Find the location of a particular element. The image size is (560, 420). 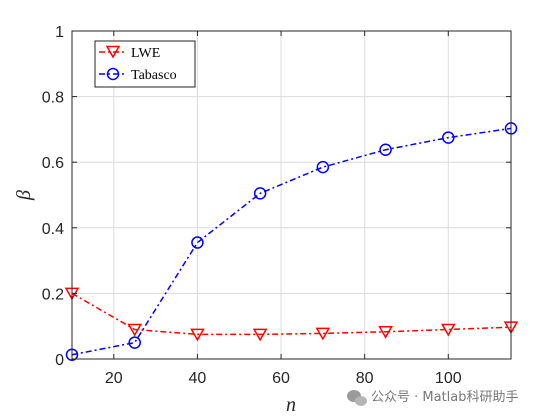

x-tick-label: 80 is located at coordinates (365, 378).